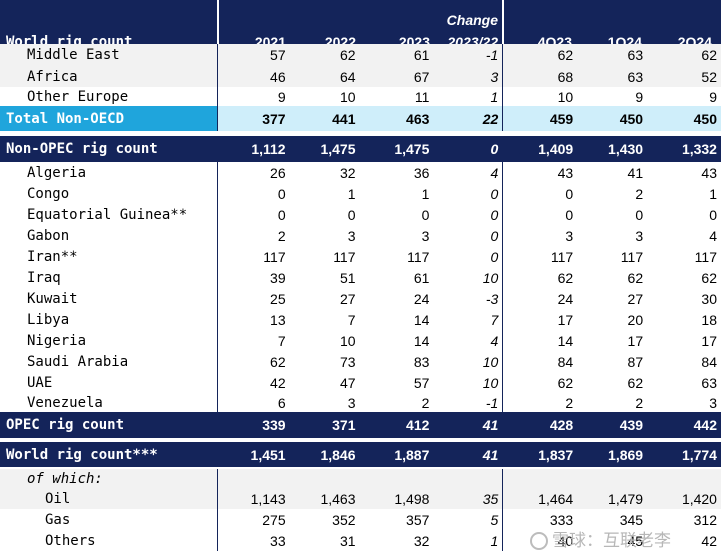  I want to click on row-label: UAE, so click(109, 382).